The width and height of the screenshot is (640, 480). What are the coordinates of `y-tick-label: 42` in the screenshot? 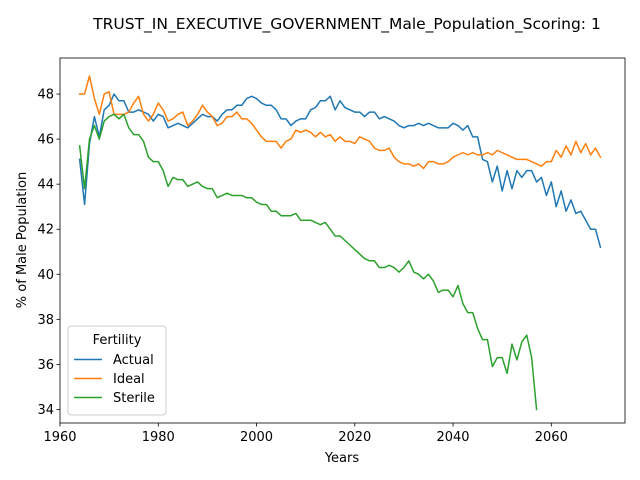 It's located at (45, 230).